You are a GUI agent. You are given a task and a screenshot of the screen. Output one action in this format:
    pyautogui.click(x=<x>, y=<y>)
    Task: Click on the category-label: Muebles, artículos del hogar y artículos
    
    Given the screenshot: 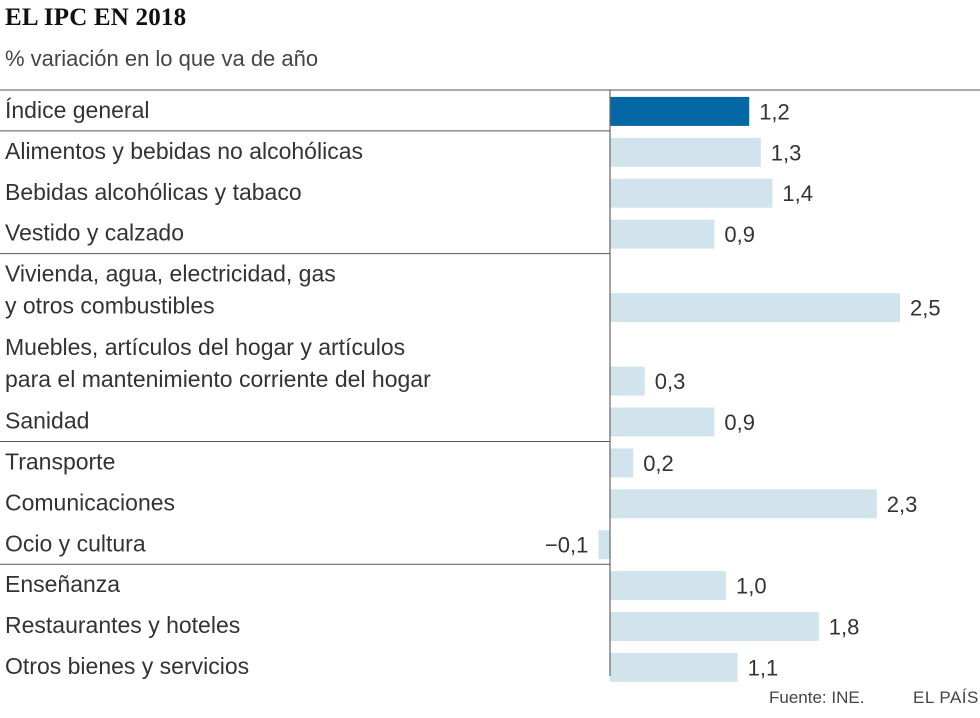 What is the action you would take?
    pyautogui.click(x=205, y=347)
    